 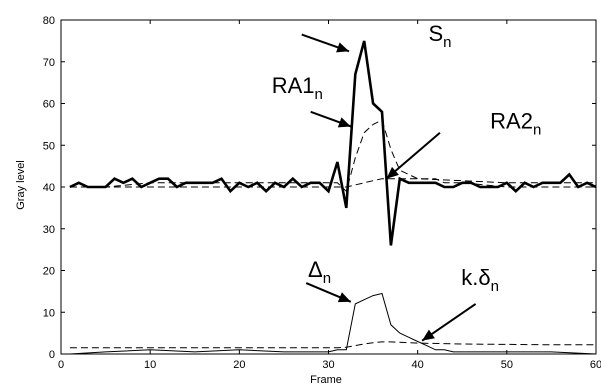 I want to click on annotation-symbol: S, so click(x=435, y=33).